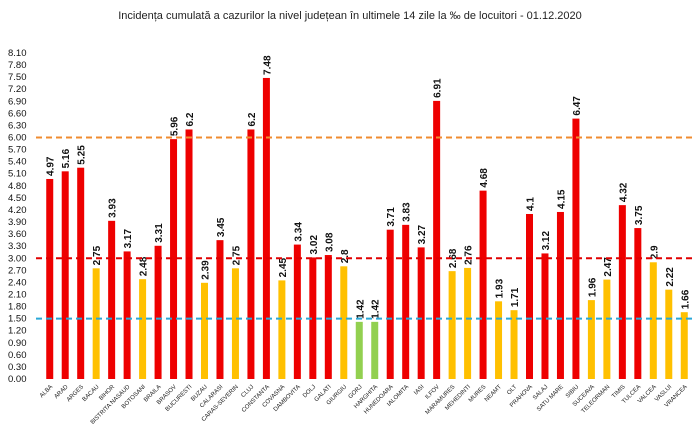 The image size is (700, 424). Describe the element at coordinates (82, 155) in the screenshot. I see `data-label: 5.25` at that location.